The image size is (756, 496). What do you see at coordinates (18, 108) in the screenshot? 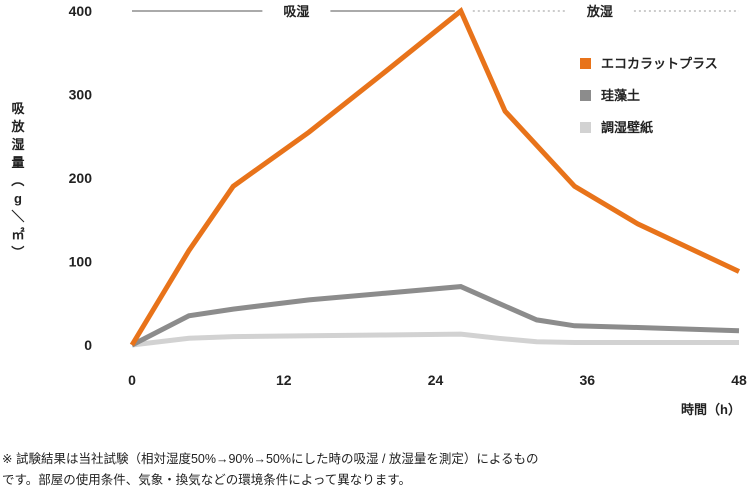
I see `y-axis-label-char: 吸` at bounding box center [18, 108].